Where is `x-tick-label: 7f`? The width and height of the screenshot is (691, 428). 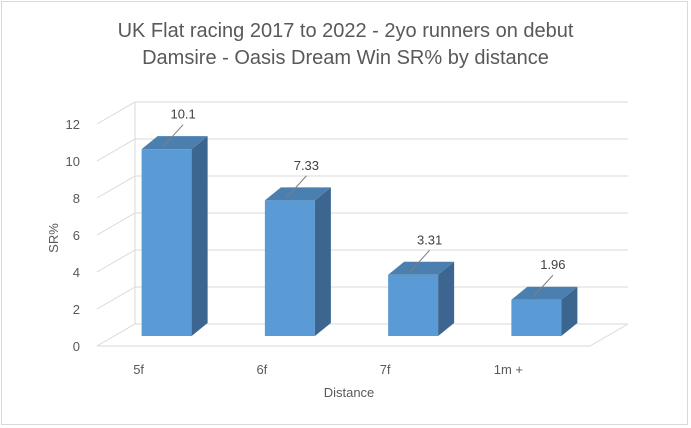
x-tick-label: 7f is located at coordinates (385, 369).